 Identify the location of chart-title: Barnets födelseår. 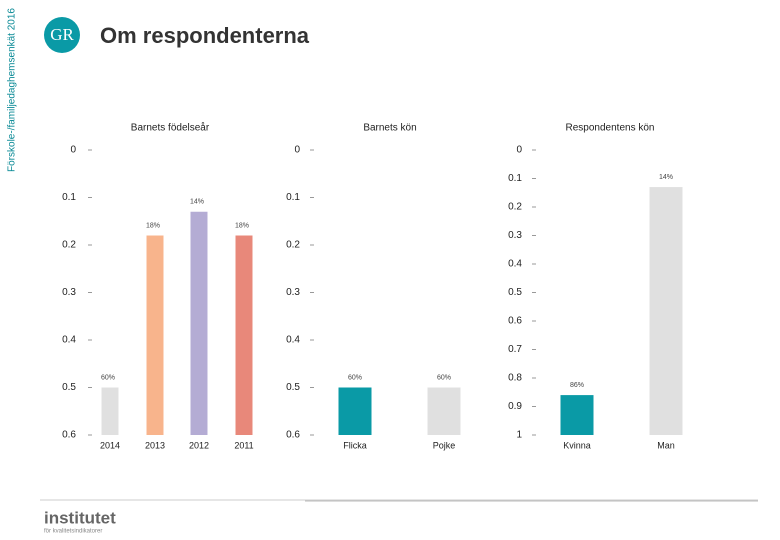
(170, 128).